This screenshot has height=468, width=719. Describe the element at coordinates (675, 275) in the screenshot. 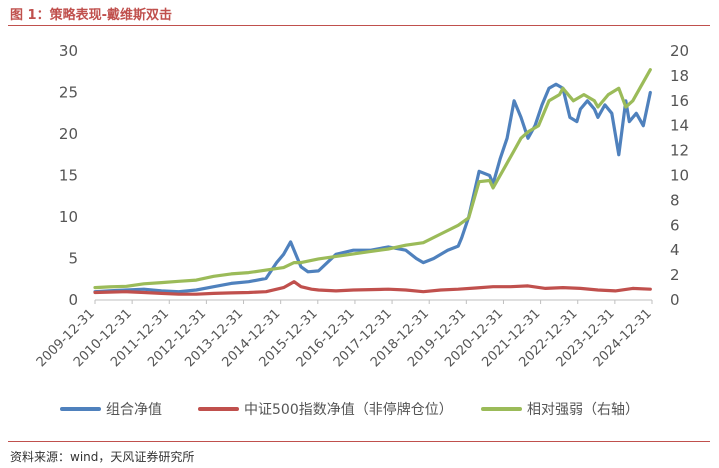

I see `y-right-tick-label: 2` at that location.